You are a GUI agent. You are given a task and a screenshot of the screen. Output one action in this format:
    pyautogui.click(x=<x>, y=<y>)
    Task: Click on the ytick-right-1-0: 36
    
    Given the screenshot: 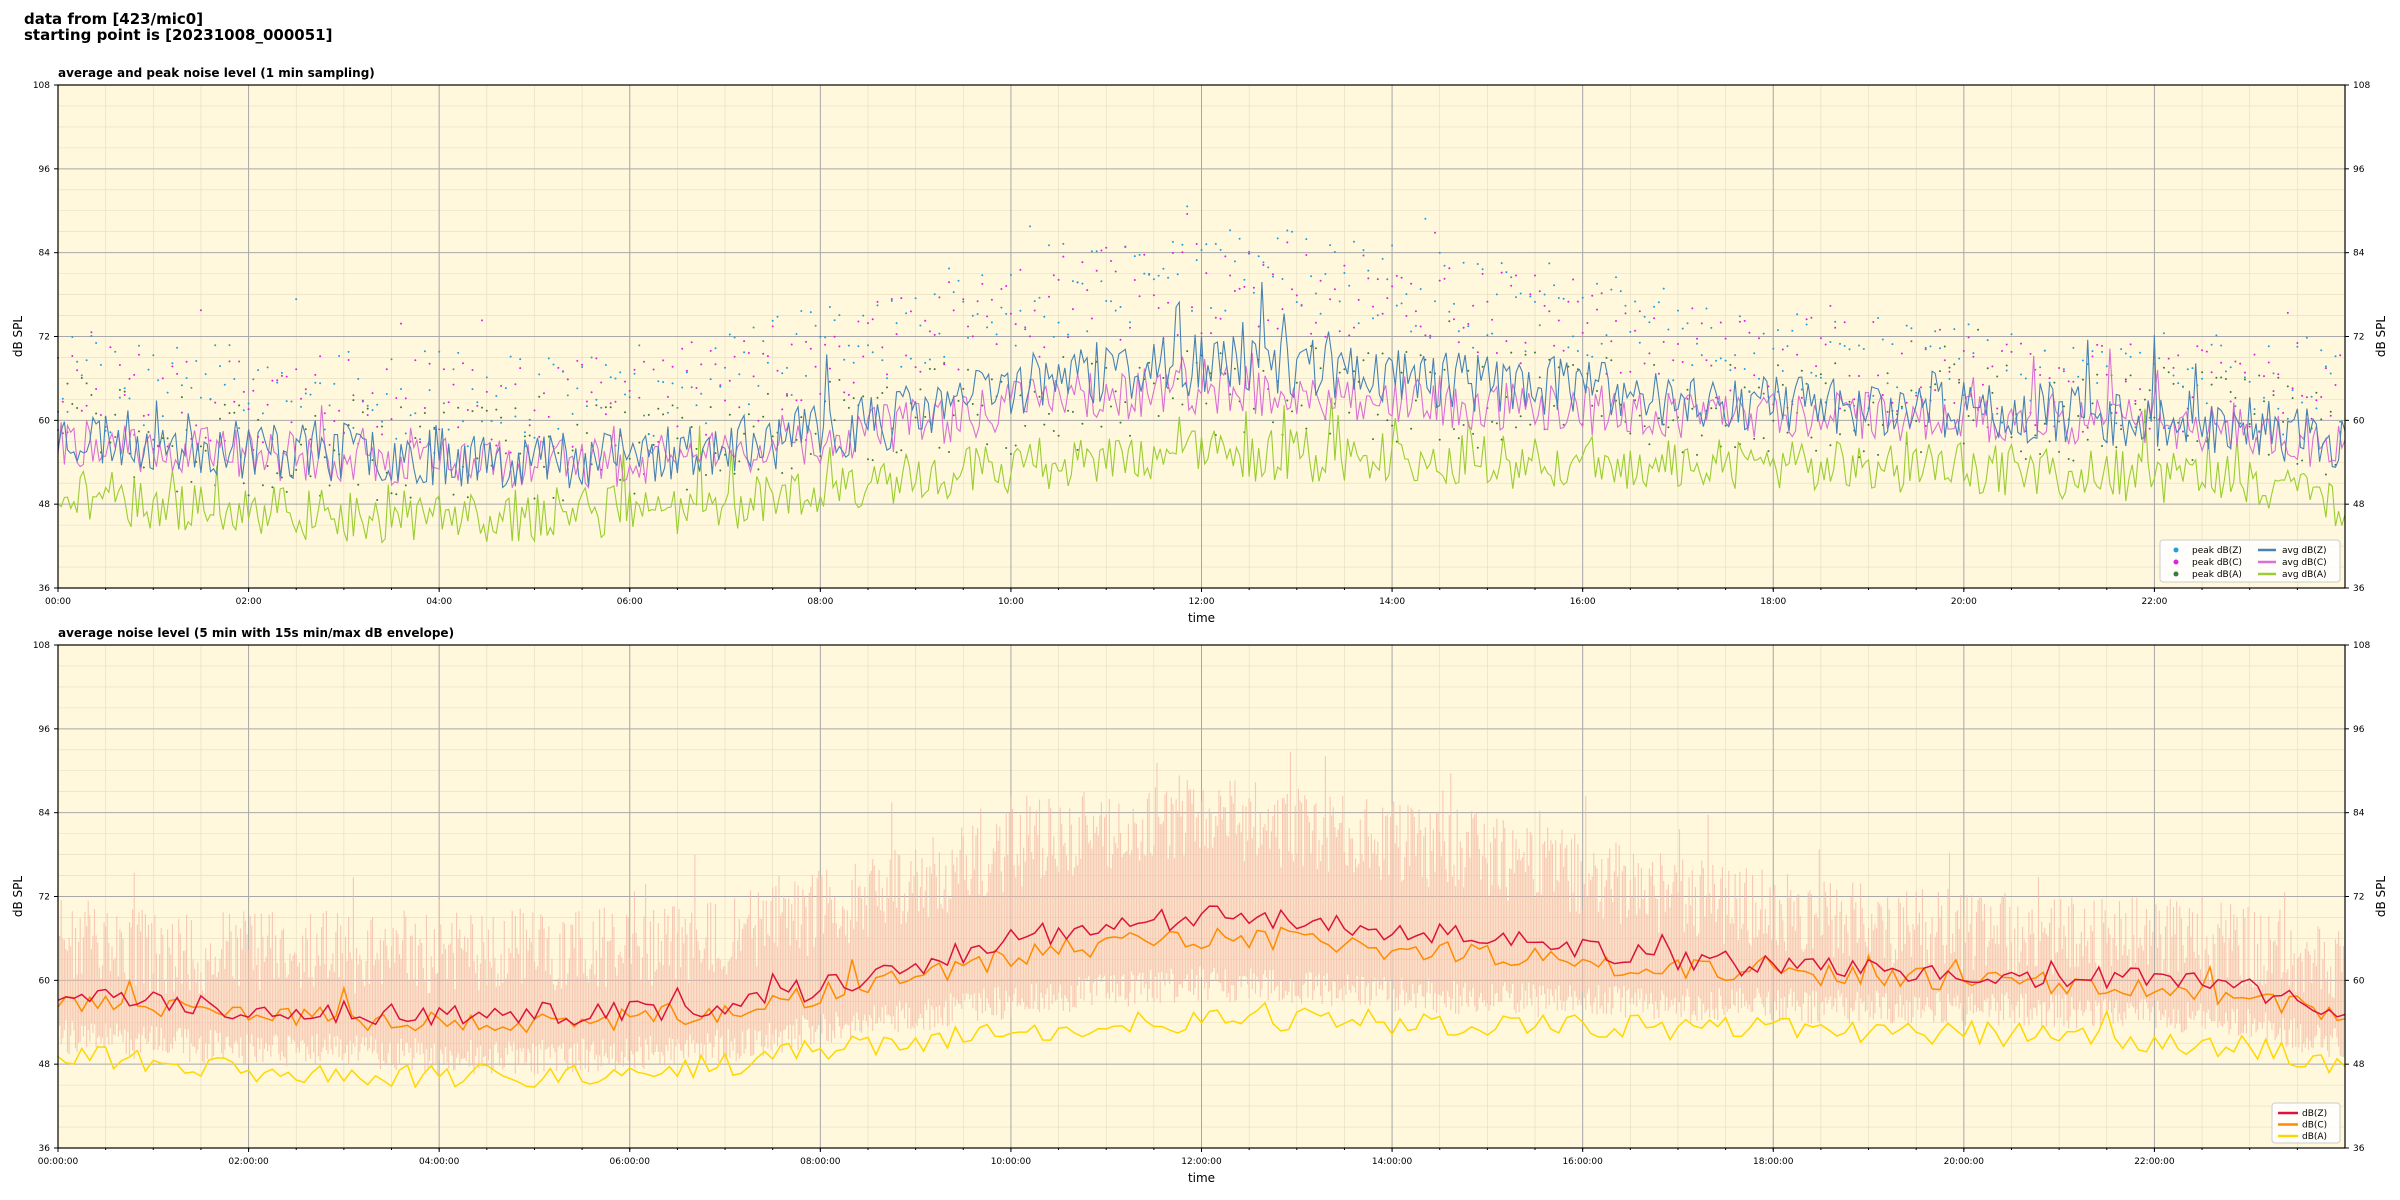 What is the action you would take?
    pyautogui.click(x=2359, y=589)
    